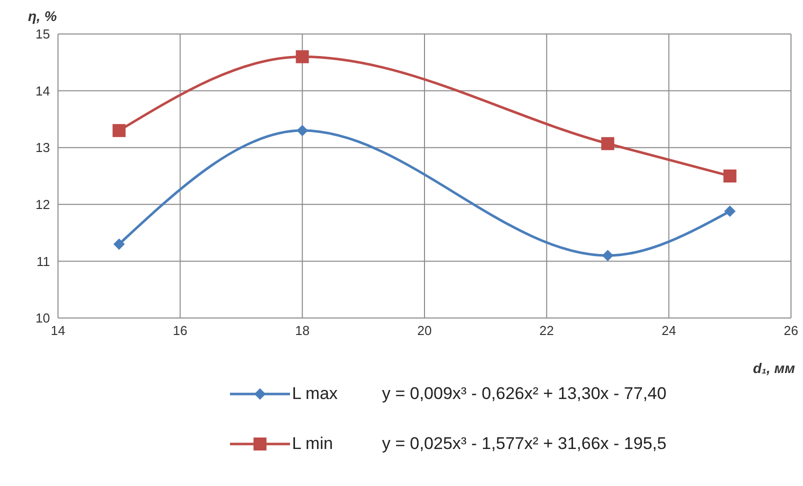  I want to click on legend-label: L max, so click(315, 394).